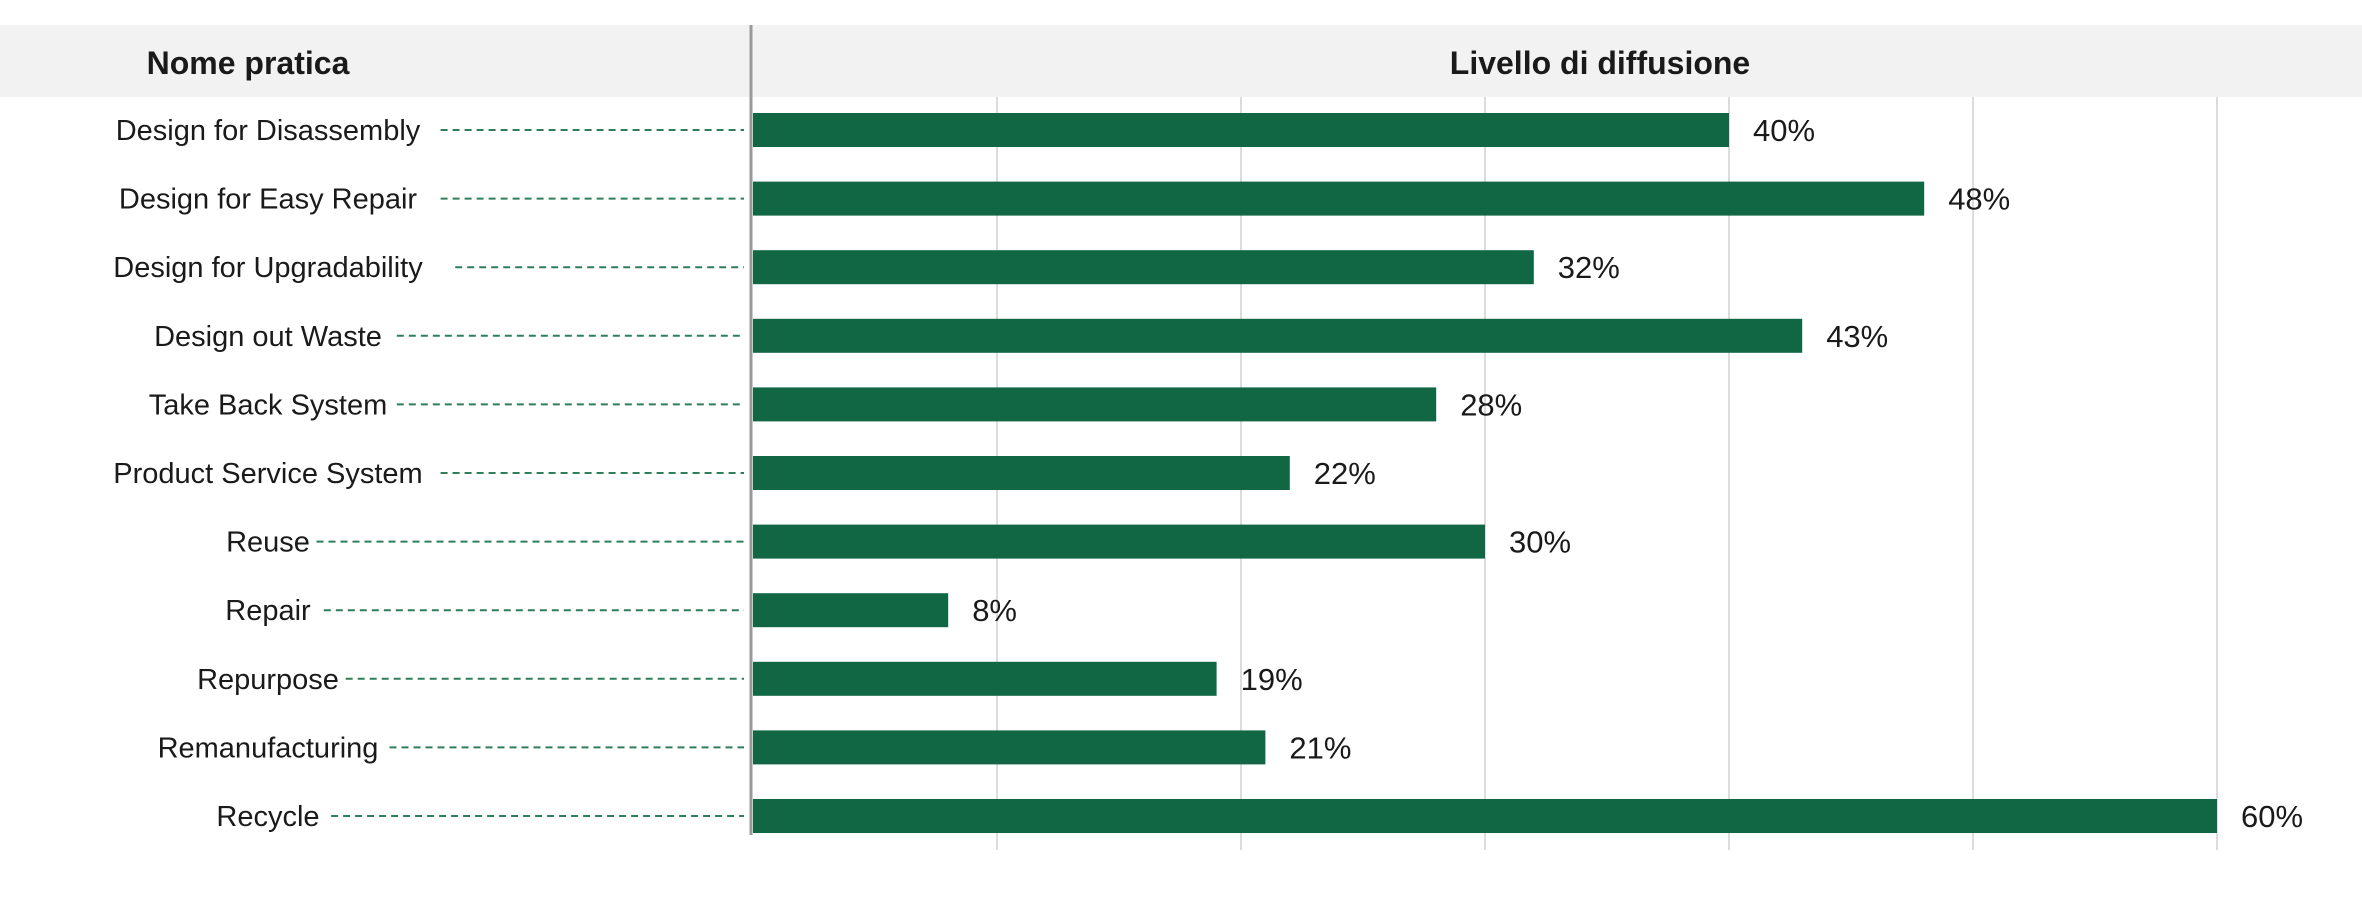  Describe the element at coordinates (268, 680) in the screenshot. I see `category-label: Repurpose` at that location.